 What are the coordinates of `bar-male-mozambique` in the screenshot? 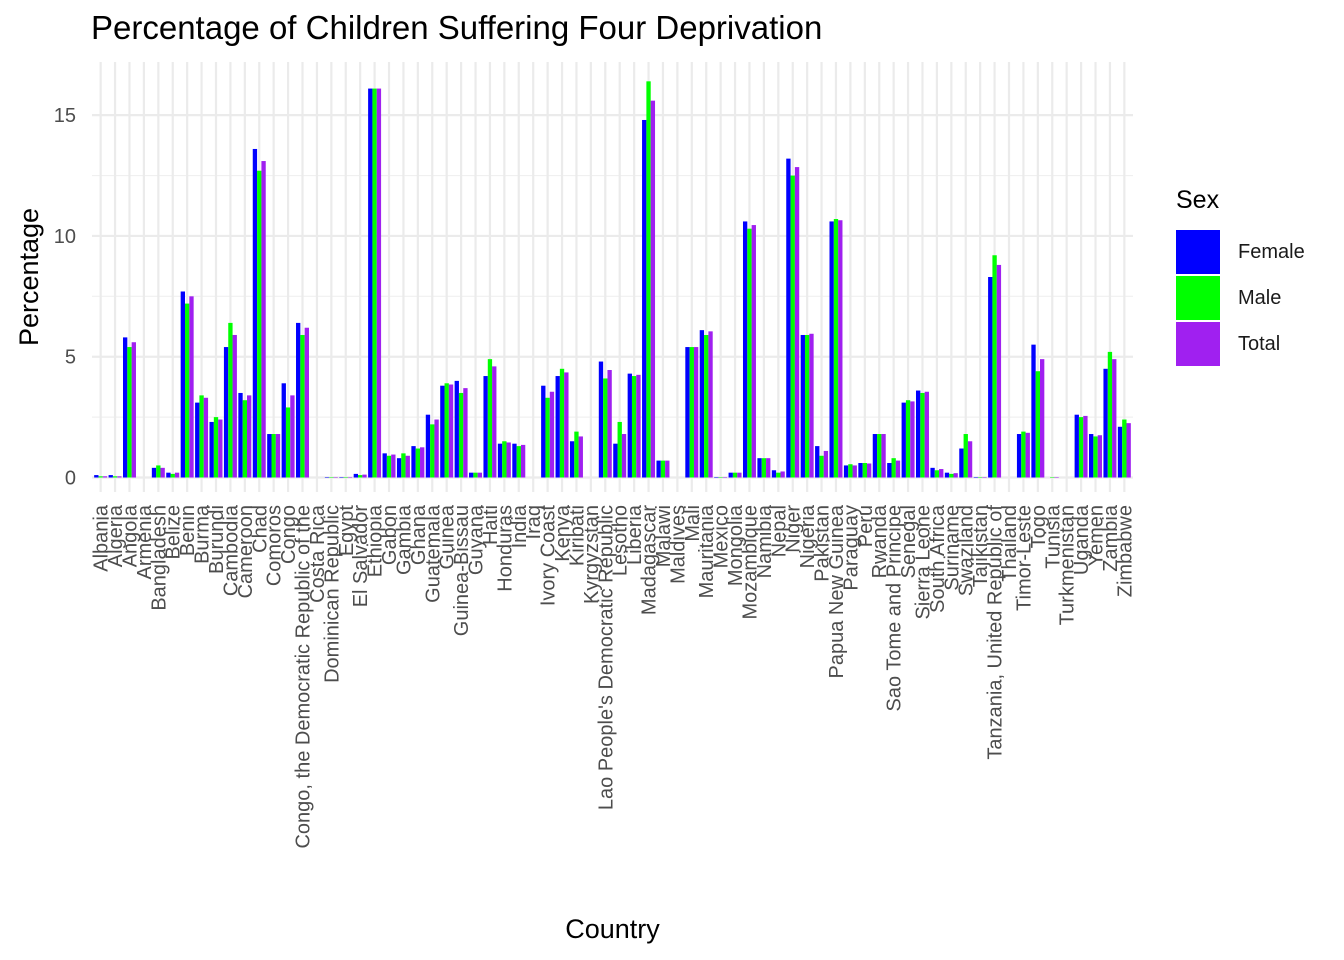 It's located at (749, 353).